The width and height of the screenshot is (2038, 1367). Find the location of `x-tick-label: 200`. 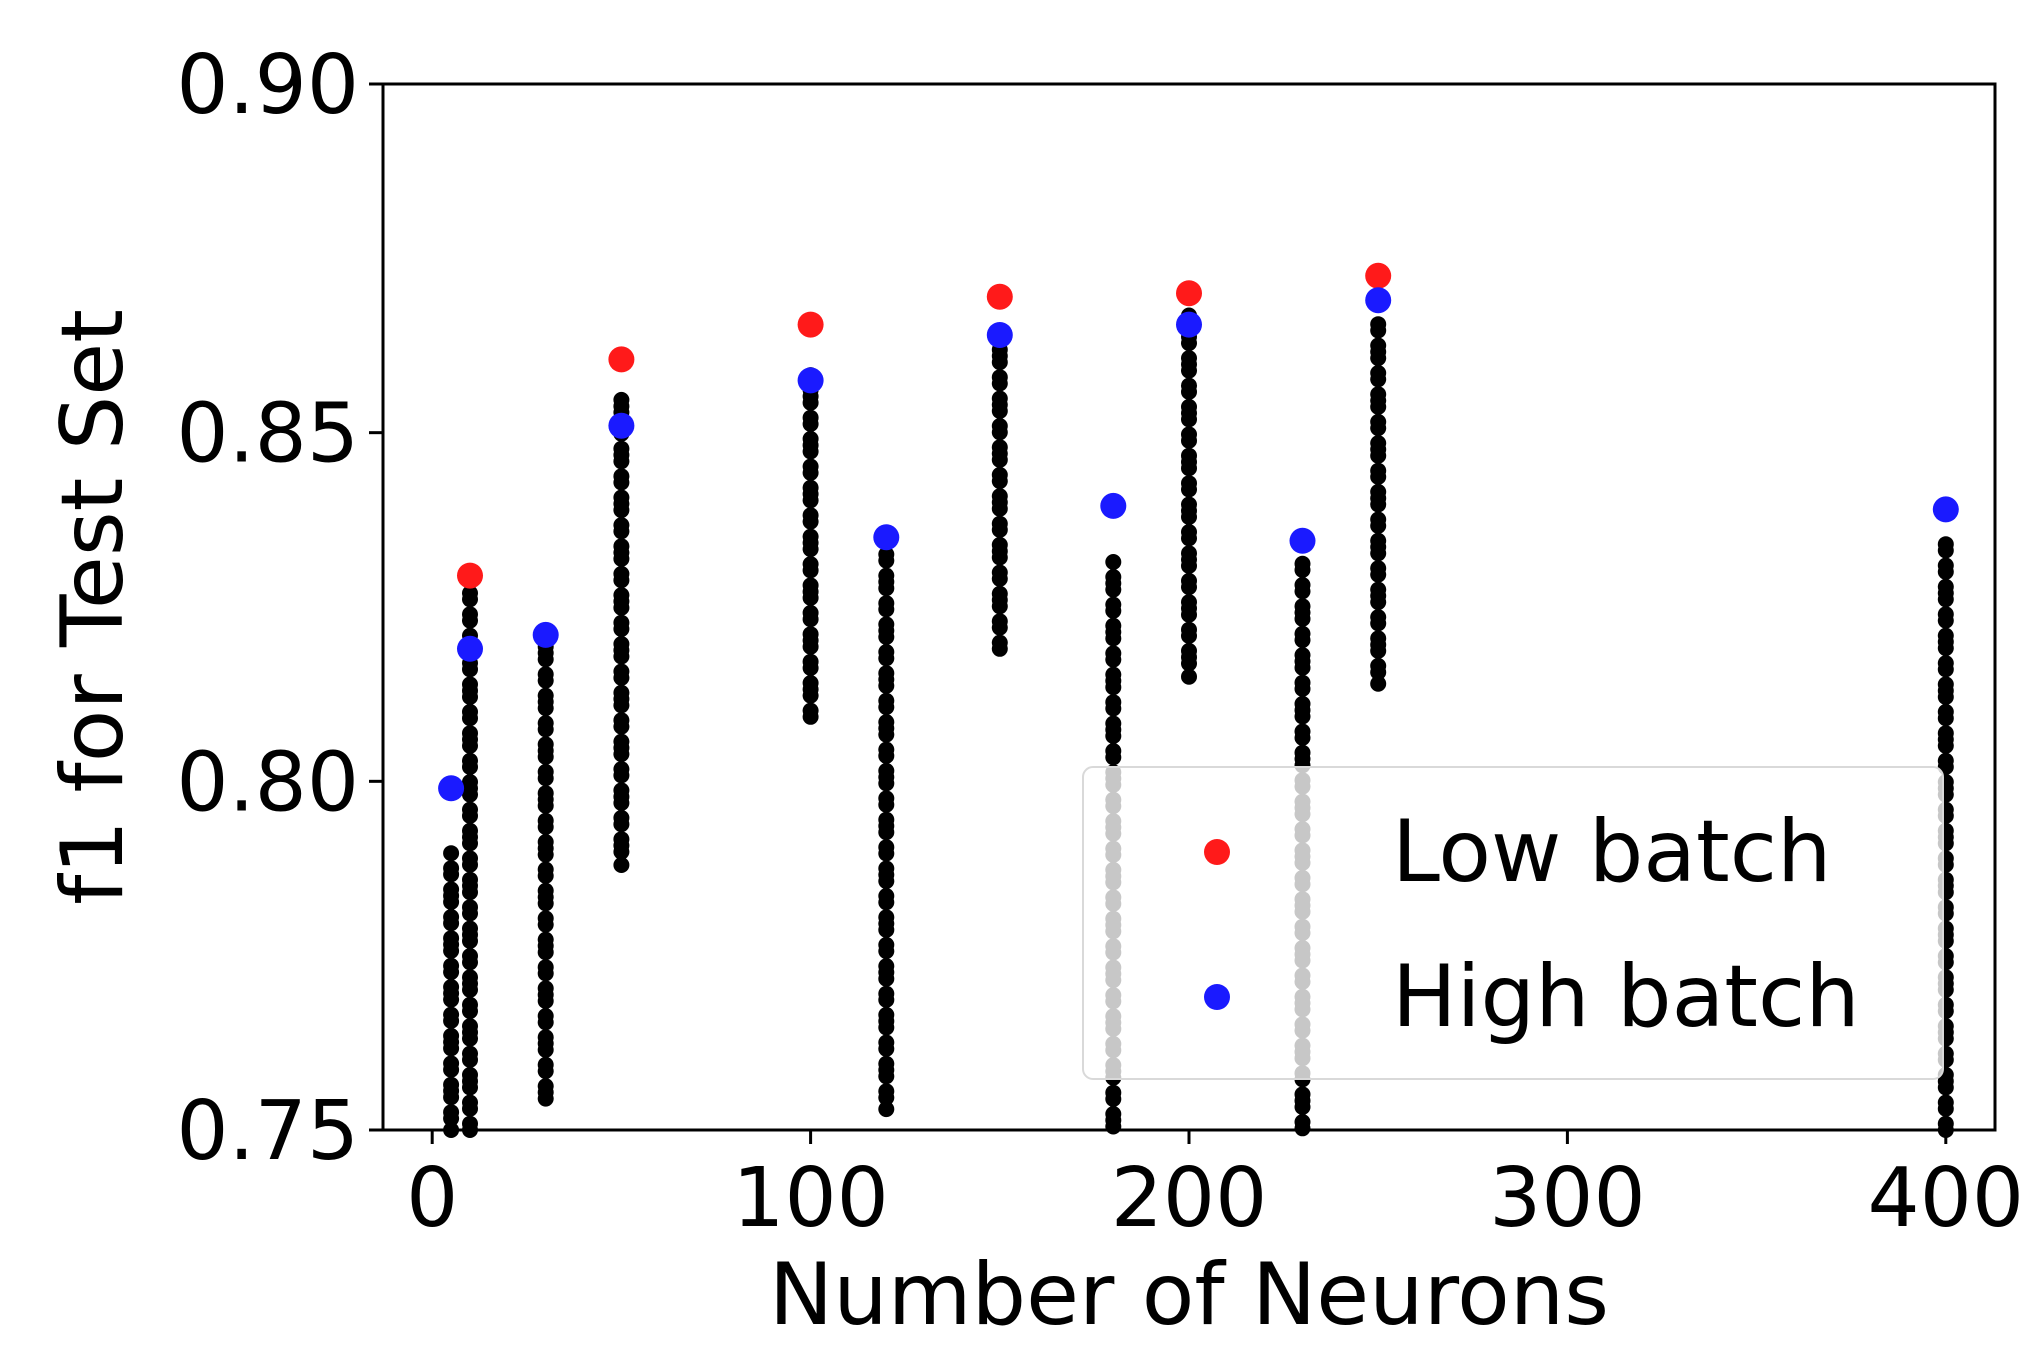

x-tick-label: 200 is located at coordinates (1189, 1198).